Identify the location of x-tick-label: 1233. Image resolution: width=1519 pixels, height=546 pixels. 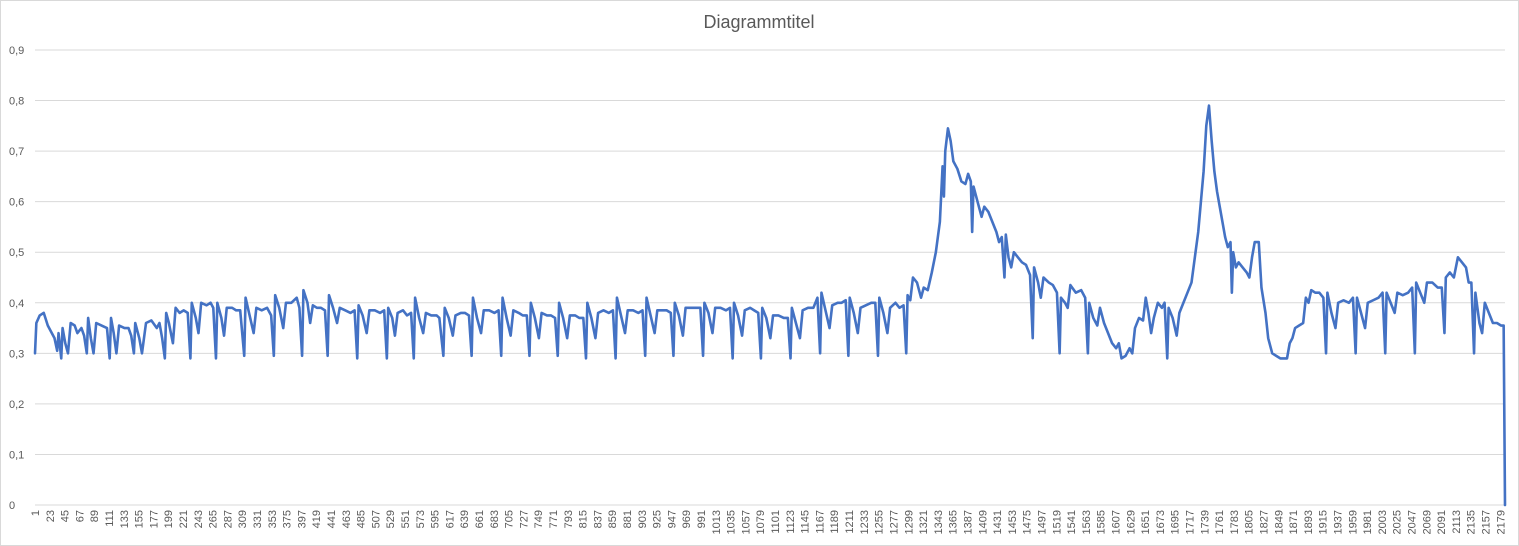
(865, 522).